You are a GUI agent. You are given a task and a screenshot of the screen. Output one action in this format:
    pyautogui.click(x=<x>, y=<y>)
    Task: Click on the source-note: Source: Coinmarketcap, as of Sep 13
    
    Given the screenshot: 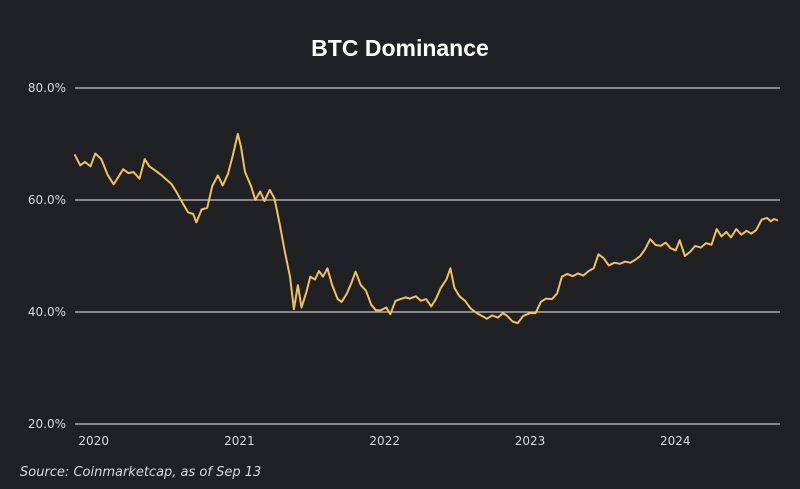 What is the action you would take?
    pyautogui.click(x=140, y=472)
    